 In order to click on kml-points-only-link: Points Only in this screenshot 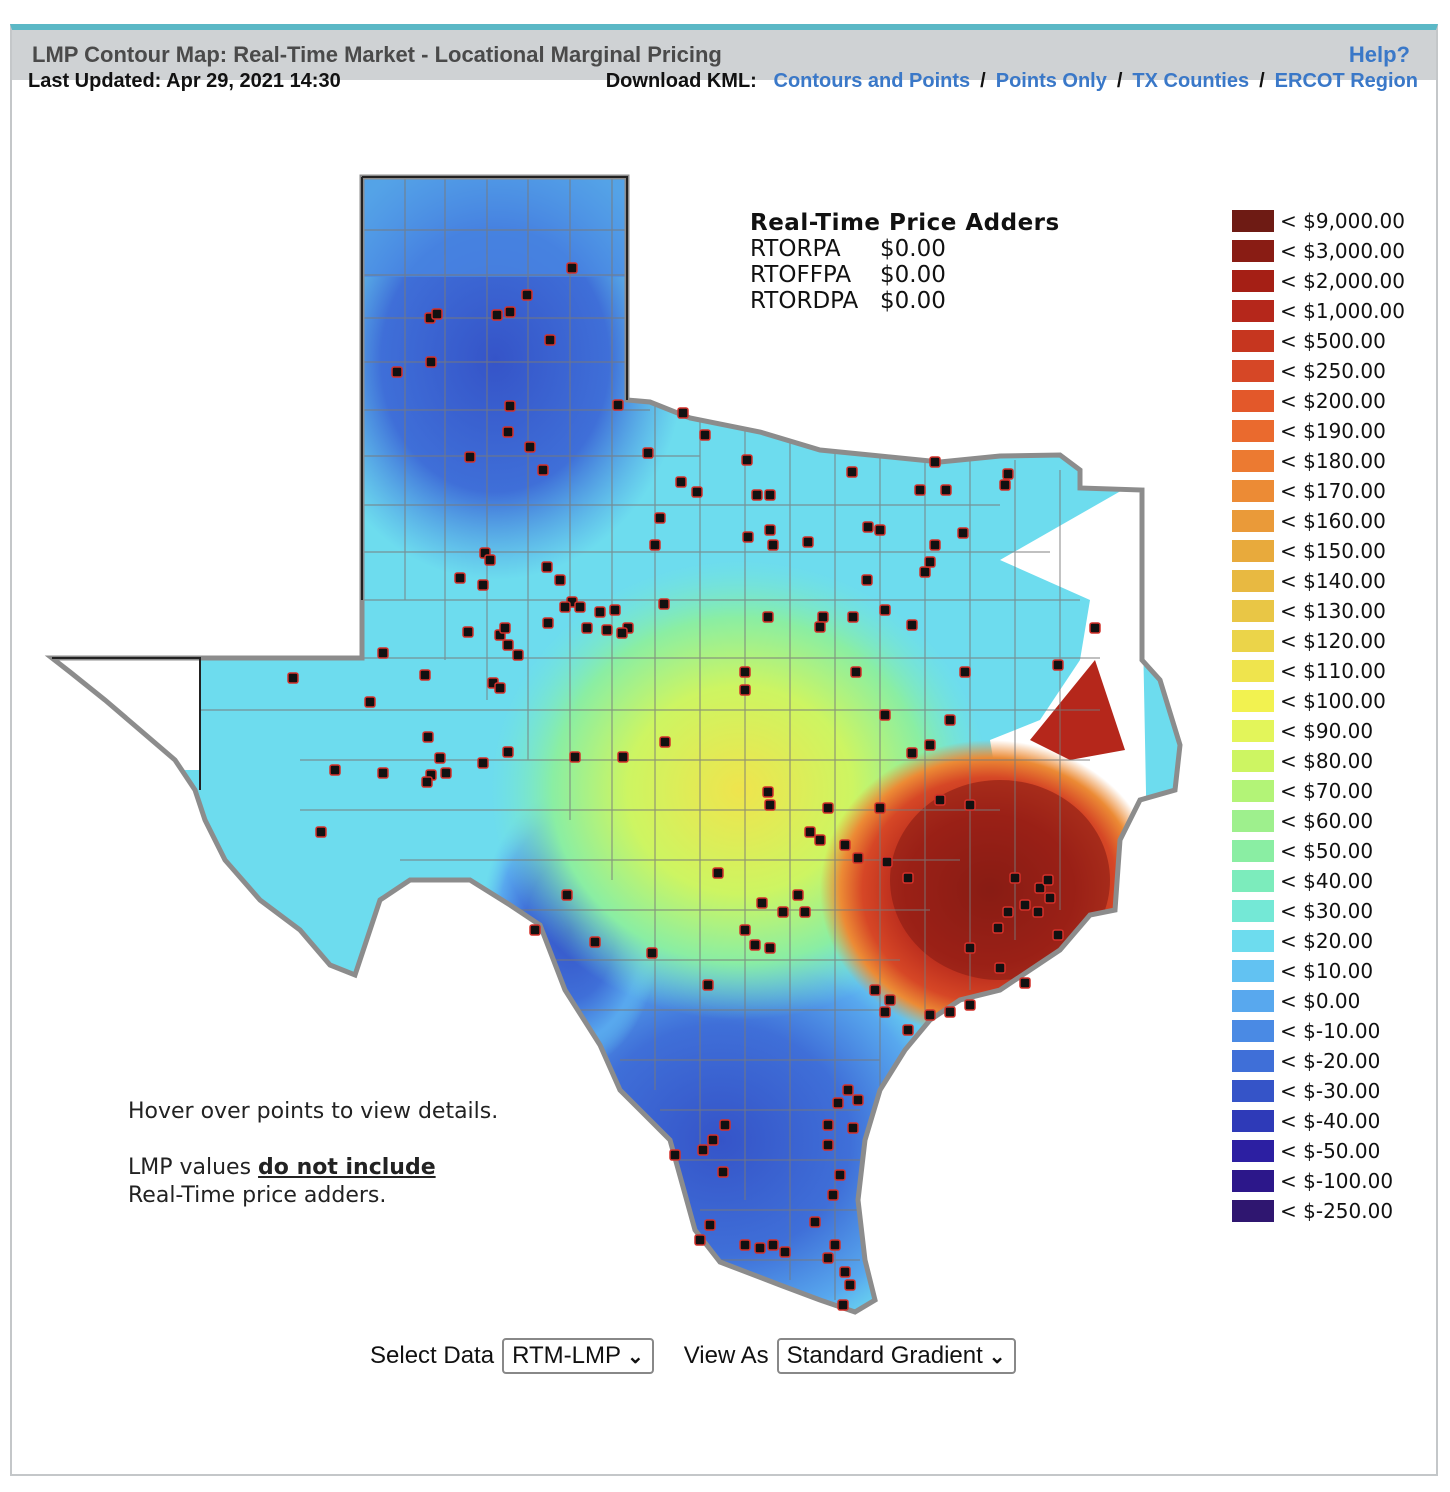, I will do `click(1051, 81)`.